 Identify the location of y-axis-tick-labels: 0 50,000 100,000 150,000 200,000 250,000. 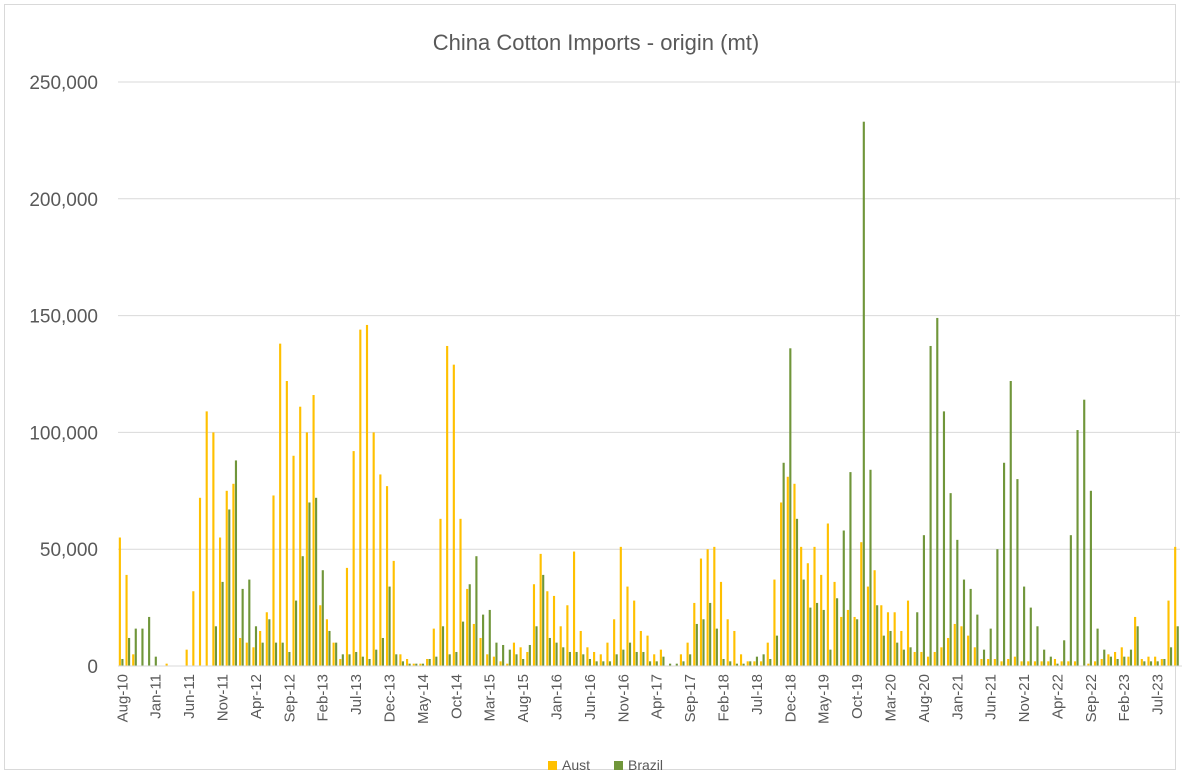
(63, 375).